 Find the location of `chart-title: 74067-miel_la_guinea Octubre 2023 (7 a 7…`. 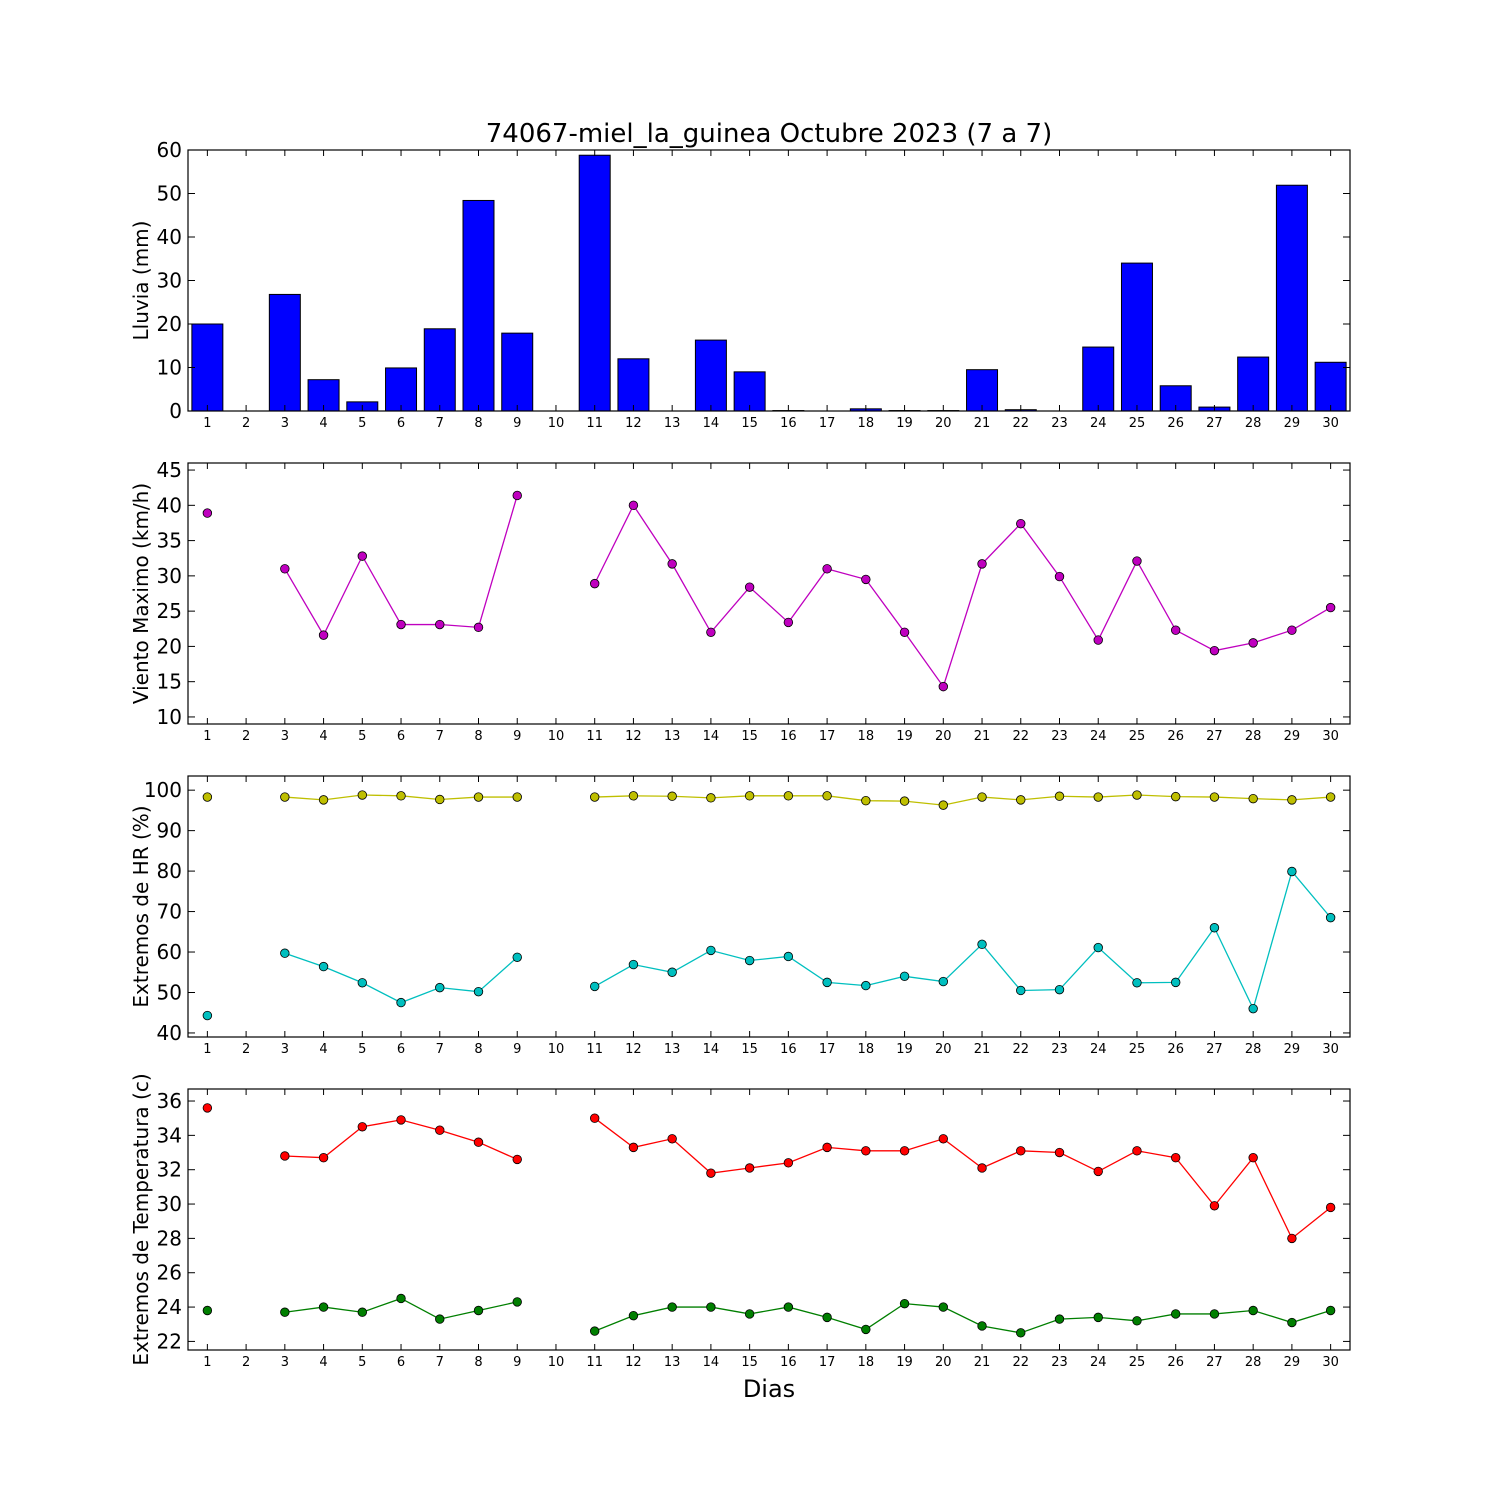

chart-title: 74067-miel_la_guinea Octubre 2023 (7 a 7… is located at coordinates (769, 134).